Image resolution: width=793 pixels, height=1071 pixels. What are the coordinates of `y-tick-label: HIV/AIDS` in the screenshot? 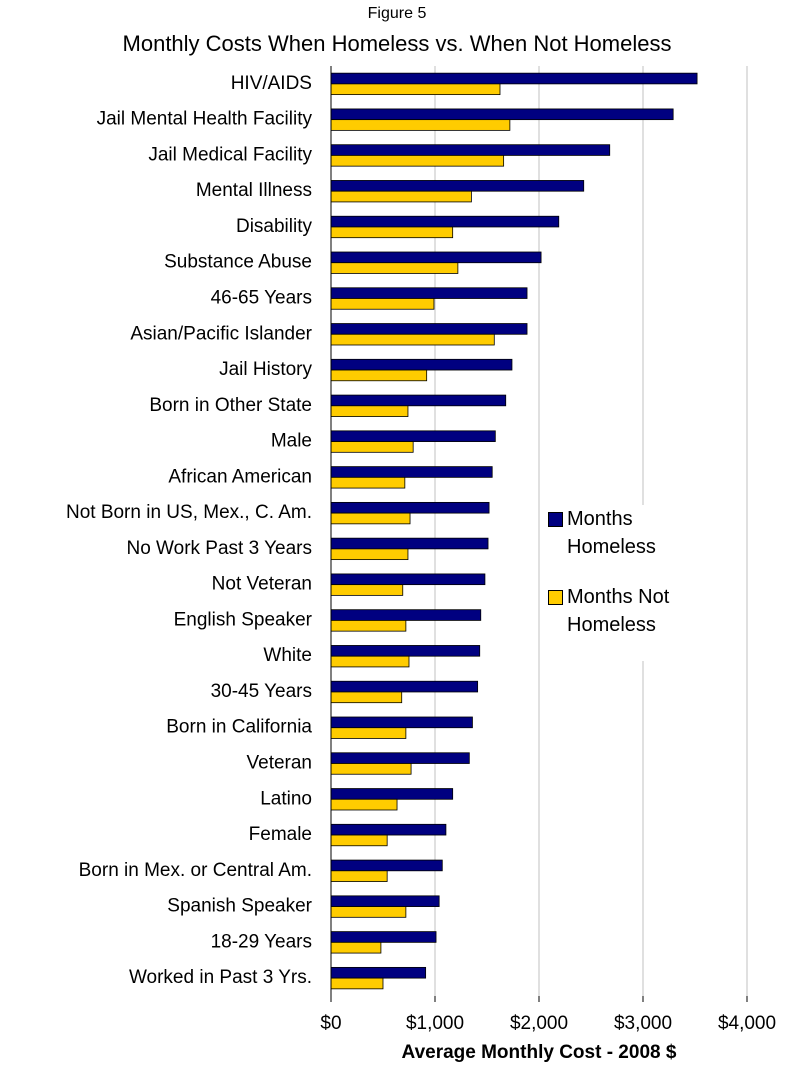 It's located at (271, 83).